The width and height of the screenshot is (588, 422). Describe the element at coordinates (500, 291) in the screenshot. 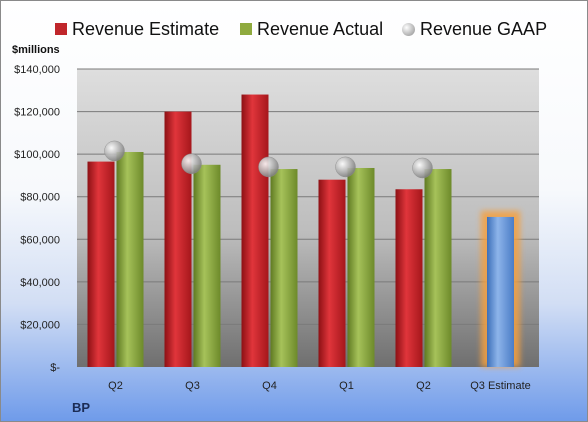

I see `bar-revenue-estimate-forecast` at that location.